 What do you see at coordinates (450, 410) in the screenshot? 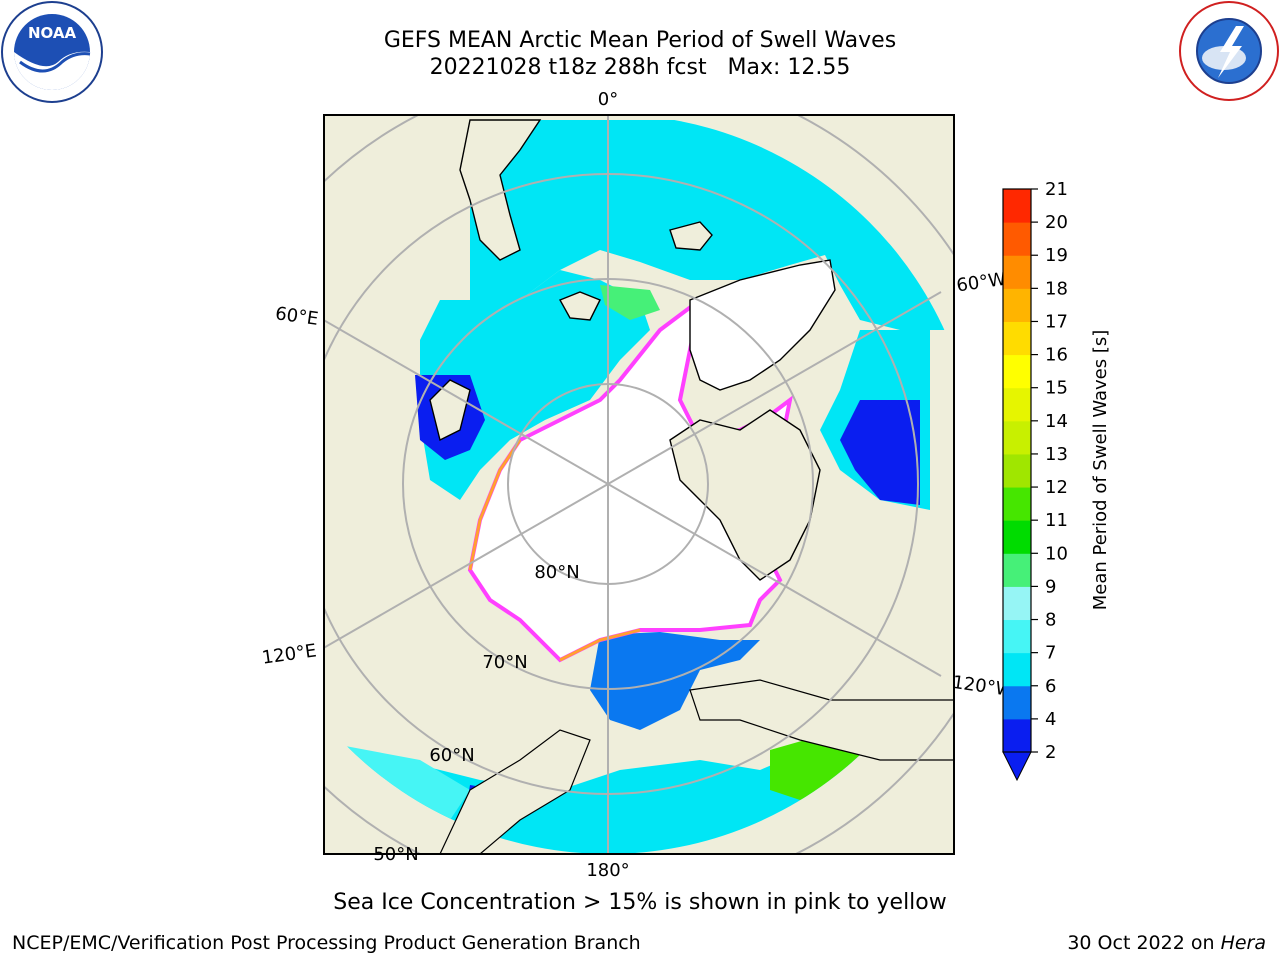
I see `novaya-zemlya` at bounding box center [450, 410].